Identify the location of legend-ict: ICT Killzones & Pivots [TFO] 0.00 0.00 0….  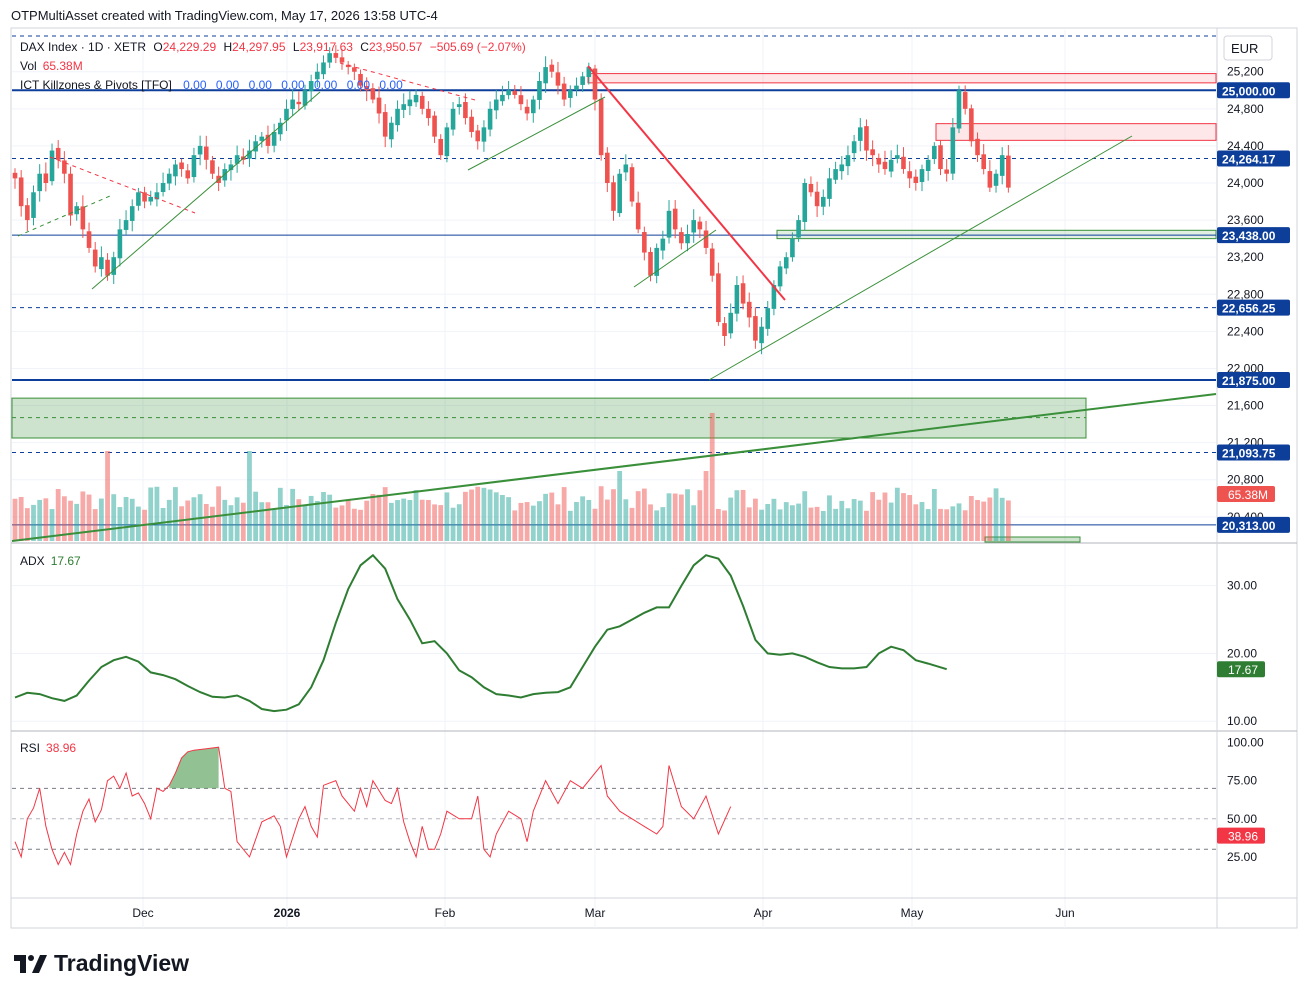
(211, 85).